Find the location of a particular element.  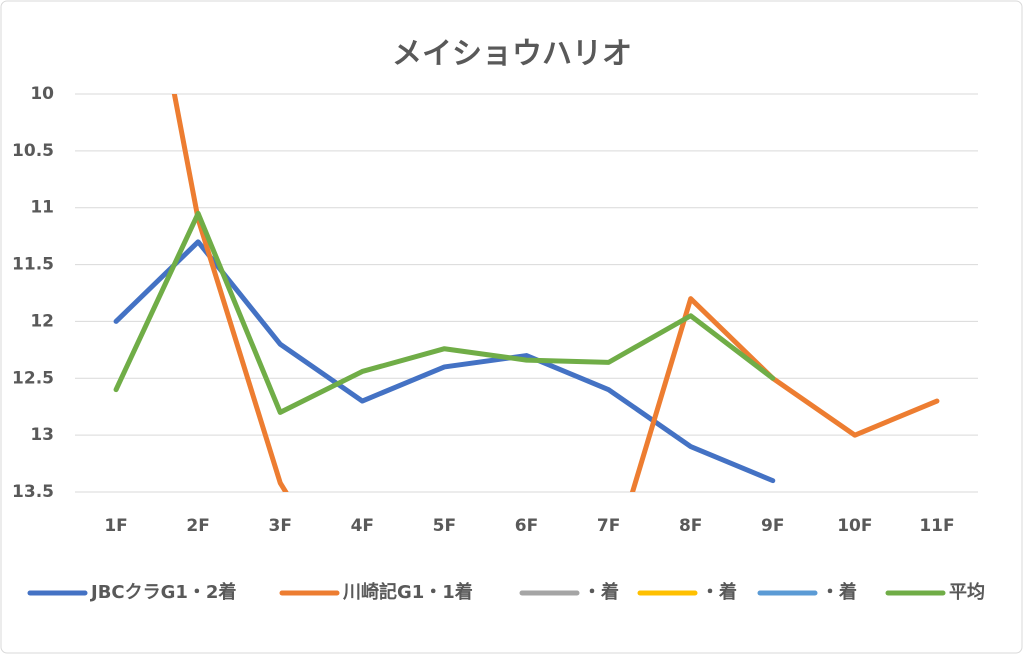

y-tick-label: 11.5 is located at coordinates (33, 265).